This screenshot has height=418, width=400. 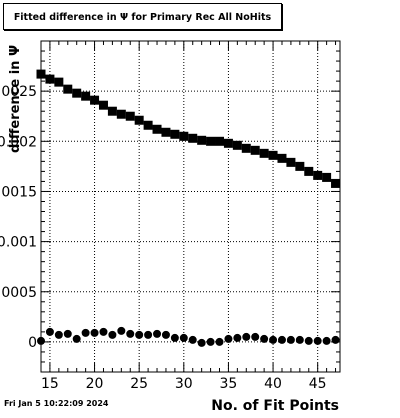 I want to click on y-tick-label: 0, so click(x=32, y=343).